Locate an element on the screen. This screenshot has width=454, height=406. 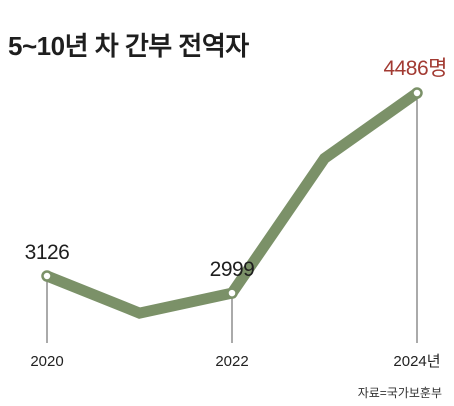
source-note: 자료=국가보훈부 is located at coordinates (399, 393).